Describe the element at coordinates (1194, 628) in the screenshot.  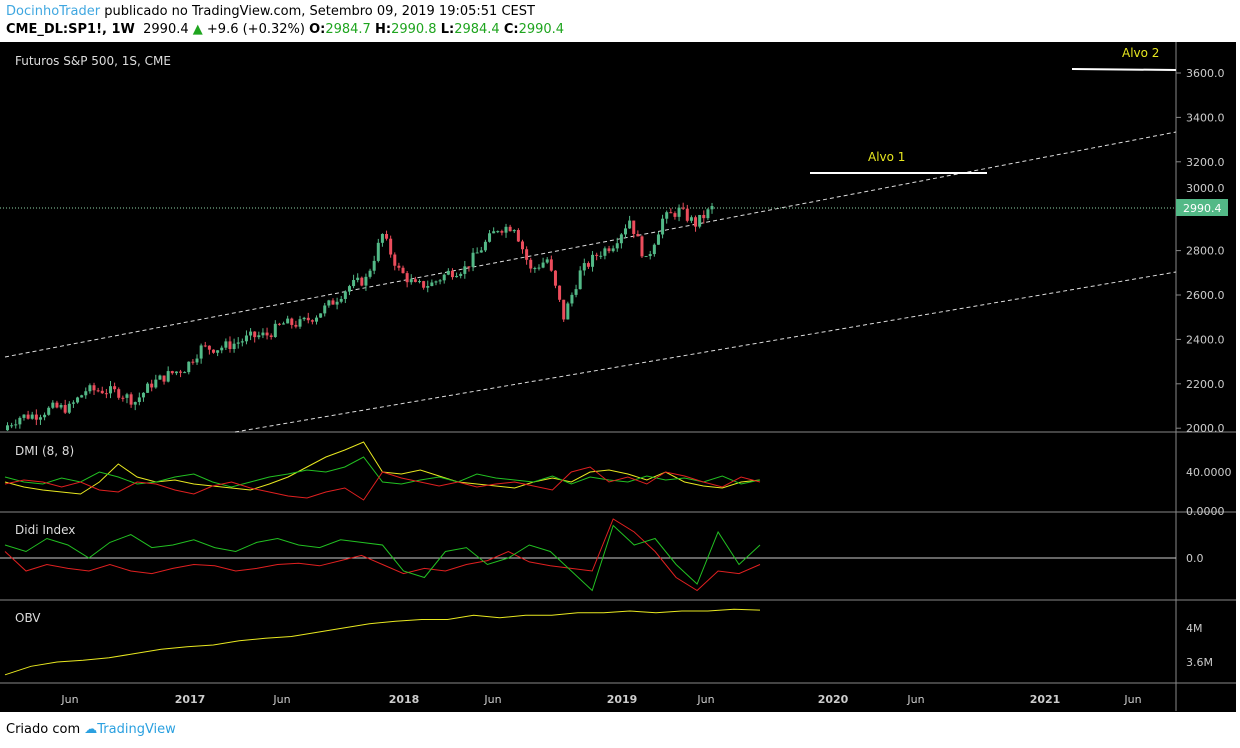
I see `obv-axis-4m: 4M` at that location.